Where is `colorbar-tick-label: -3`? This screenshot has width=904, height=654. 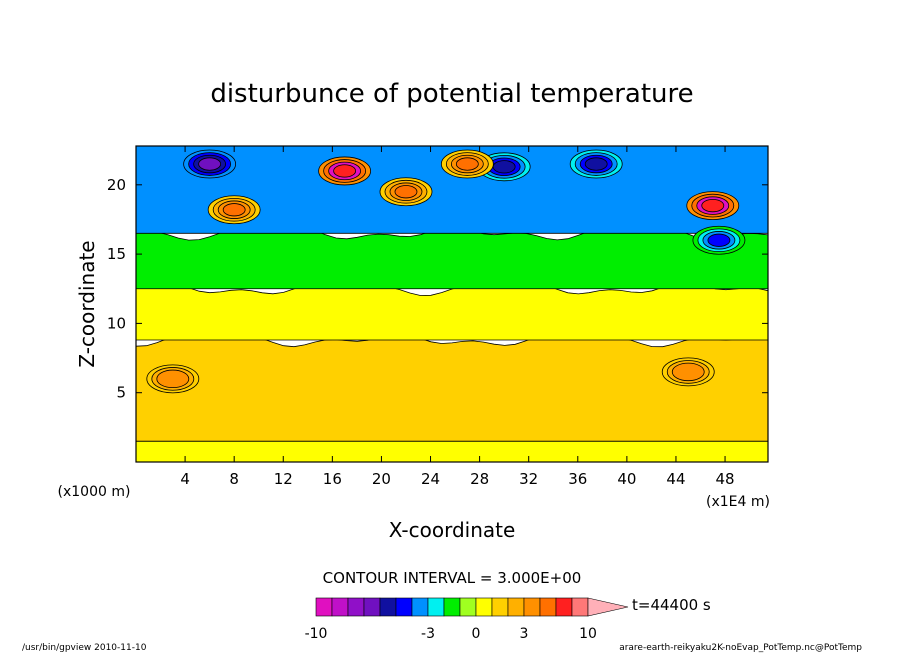 colorbar-tick-label: -3 is located at coordinates (428, 634).